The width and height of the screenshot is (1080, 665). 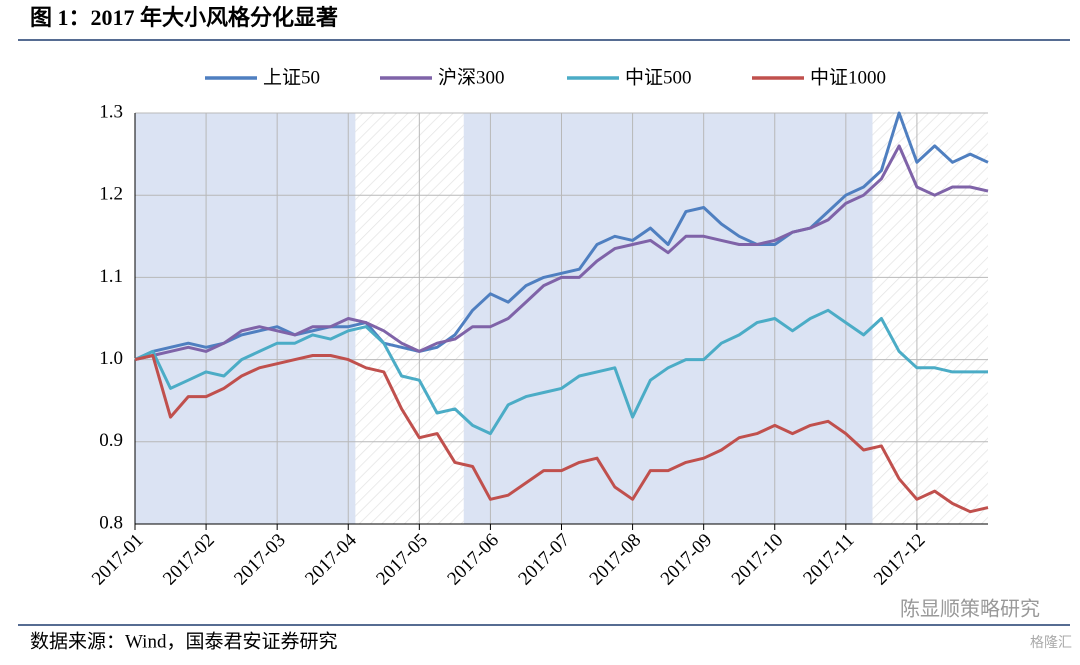 What do you see at coordinates (183, 641) in the screenshot?
I see `source: 数据来源：Wind，国泰君安证券研究` at bounding box center [183, 641].